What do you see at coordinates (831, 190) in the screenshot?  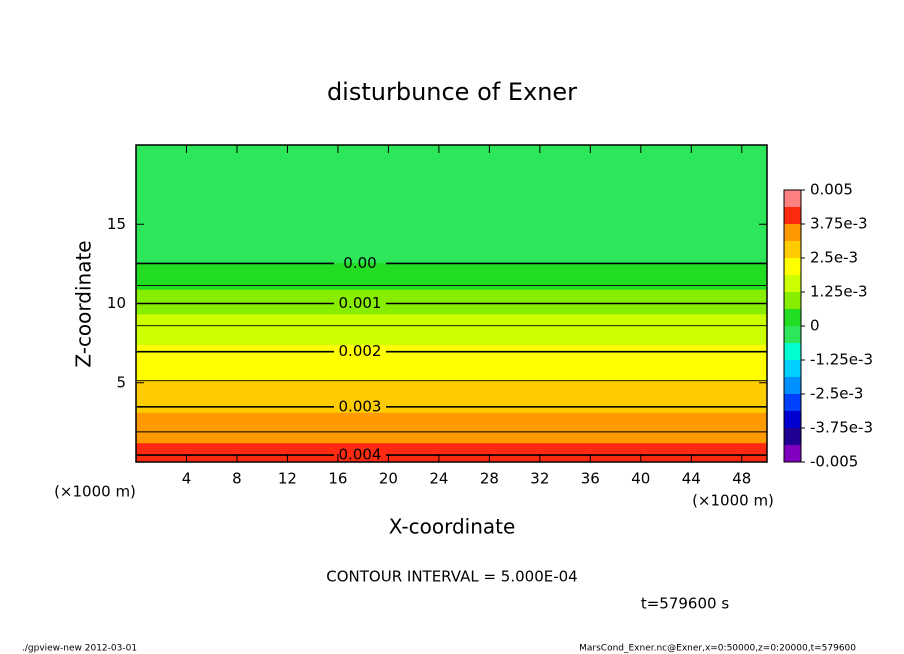 I see `colorbar-label: 0.005` at bounding box center [831, 190].